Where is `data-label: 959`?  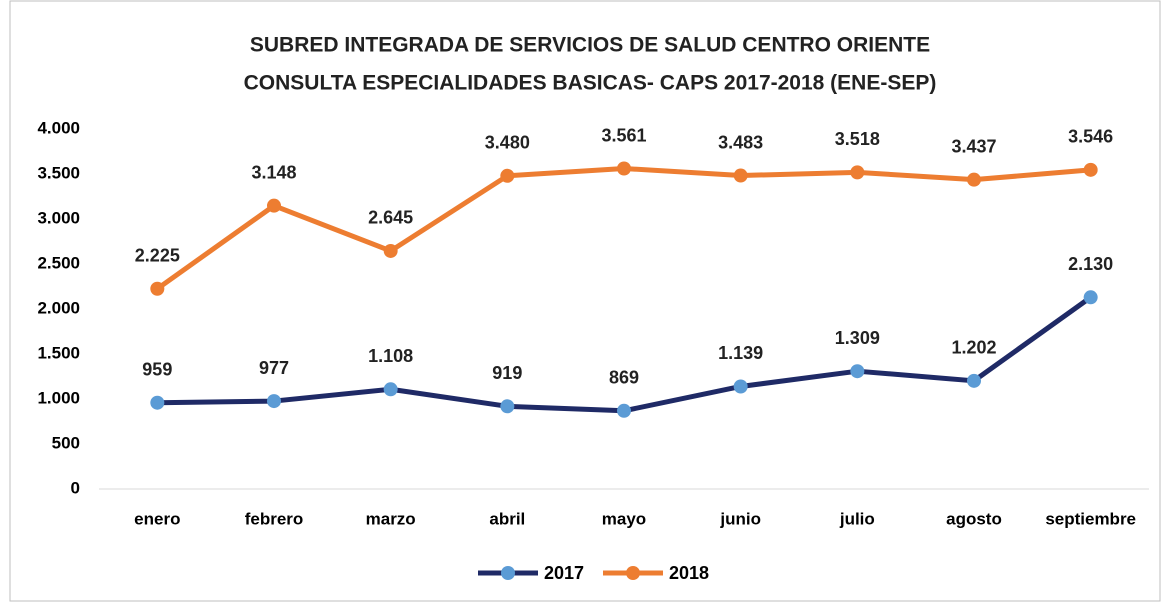
data-label: 959 is located at coordinates (157, 369).